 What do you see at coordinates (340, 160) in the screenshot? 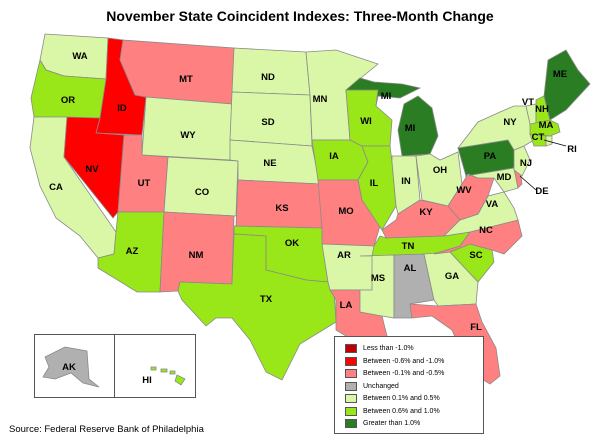
I see `state-ia` at bounding box center [340, 160].